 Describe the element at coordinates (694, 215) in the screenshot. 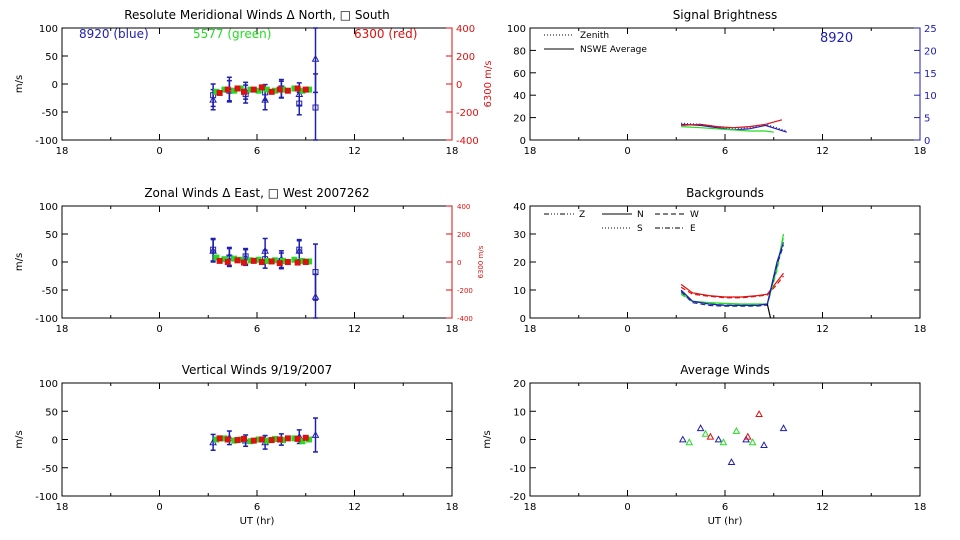

I see `legend-entry: W` at that location.